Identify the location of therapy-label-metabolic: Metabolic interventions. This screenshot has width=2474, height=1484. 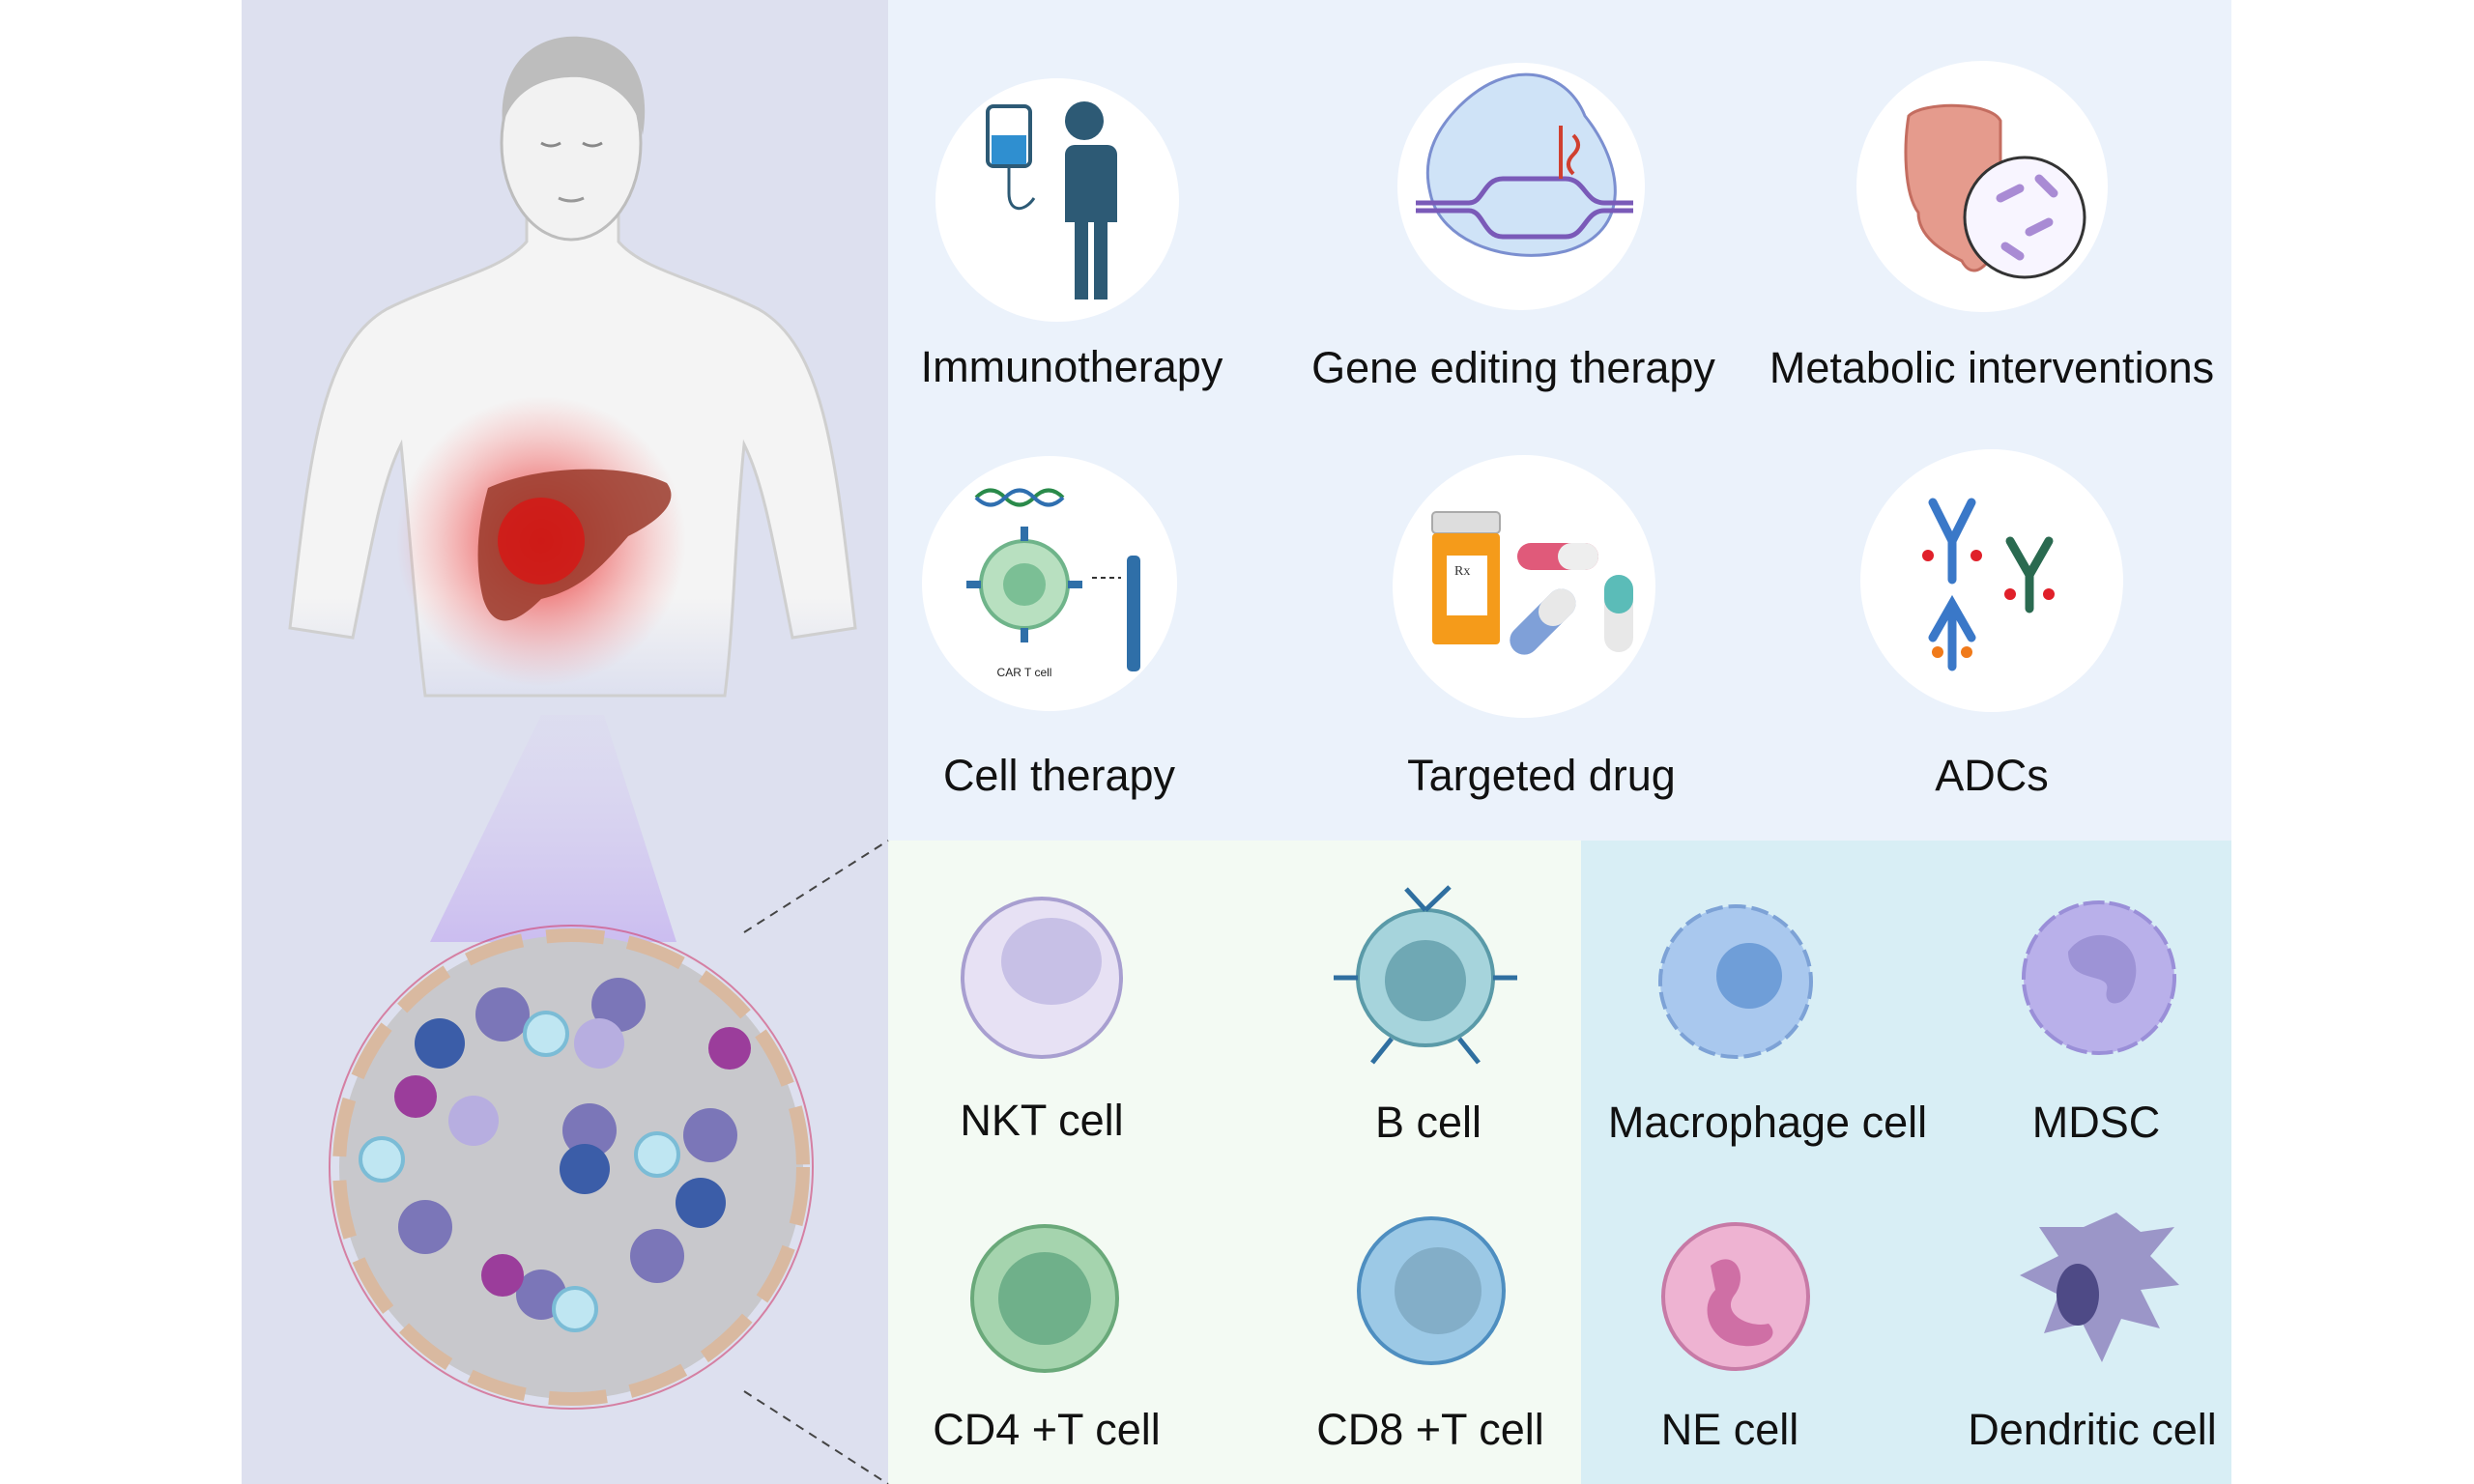
(1992, 368).